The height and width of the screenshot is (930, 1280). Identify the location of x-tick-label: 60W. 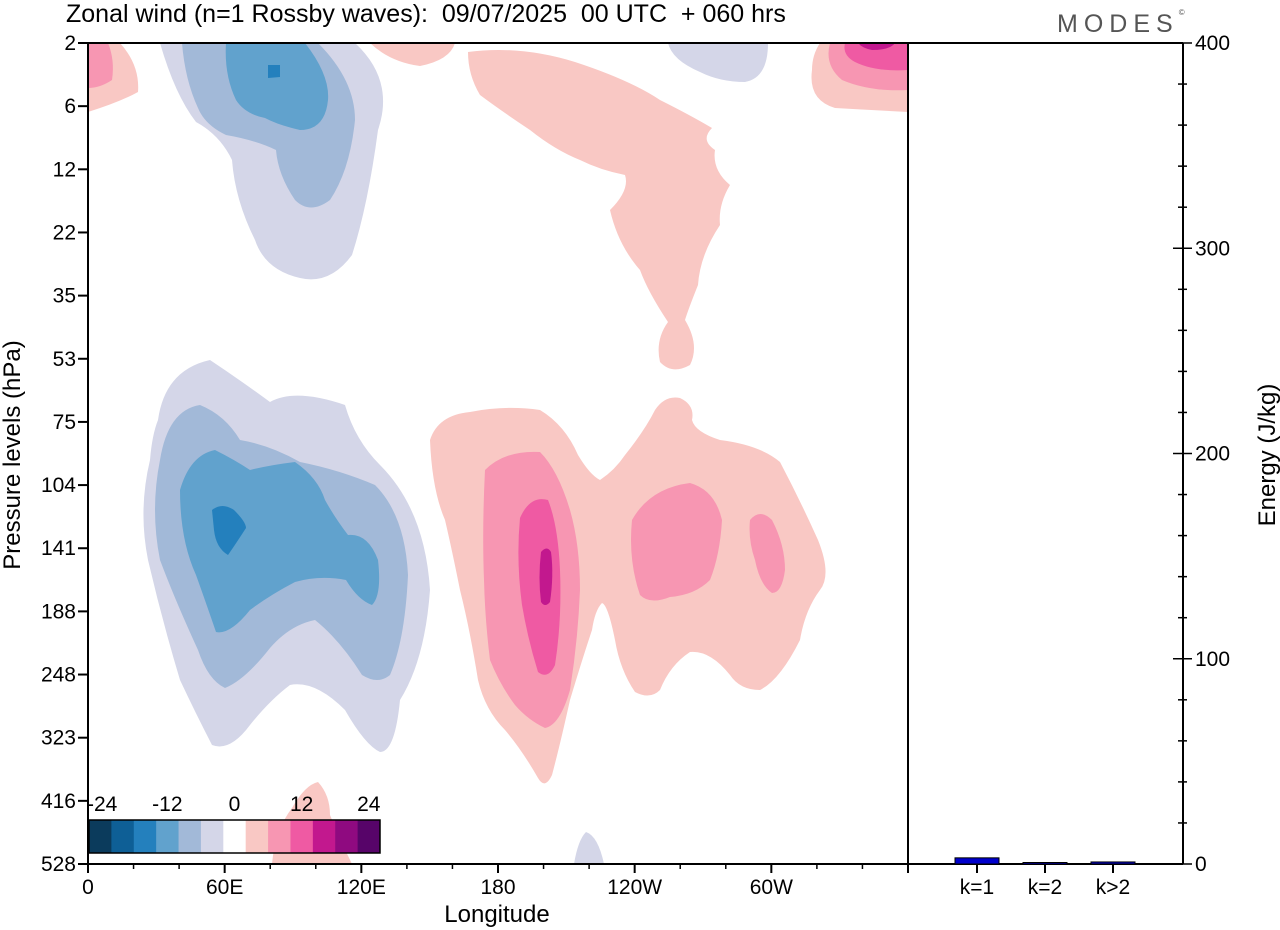
(771, 887).